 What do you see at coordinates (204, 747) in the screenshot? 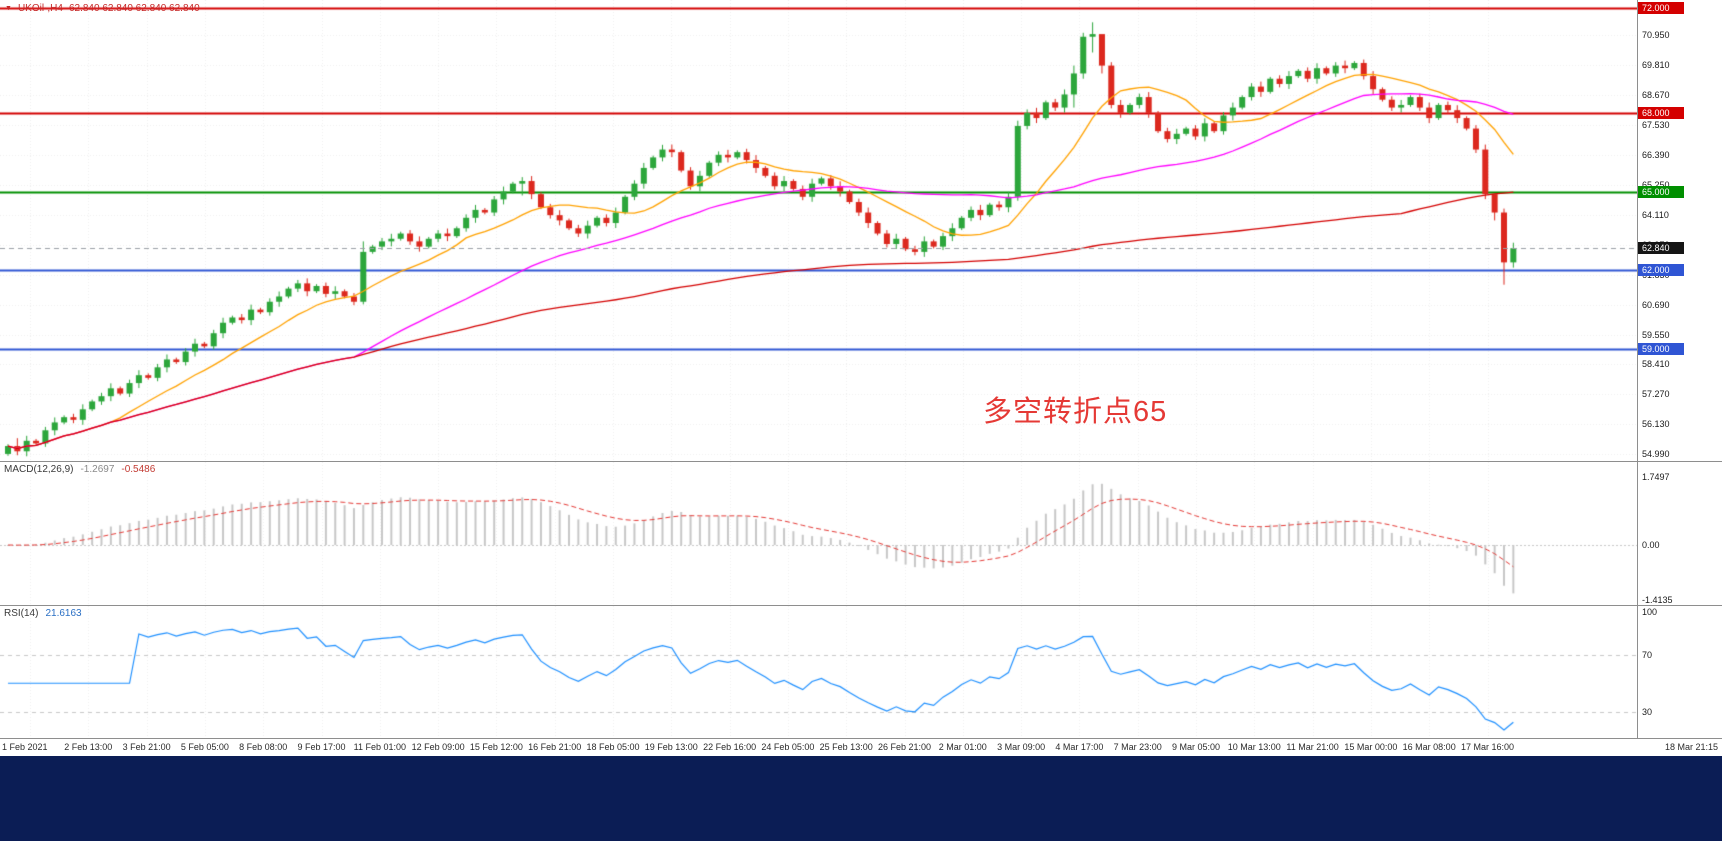
I see `time-axis-label: 5 Feb 05:00` at bounding box center [204, 747].